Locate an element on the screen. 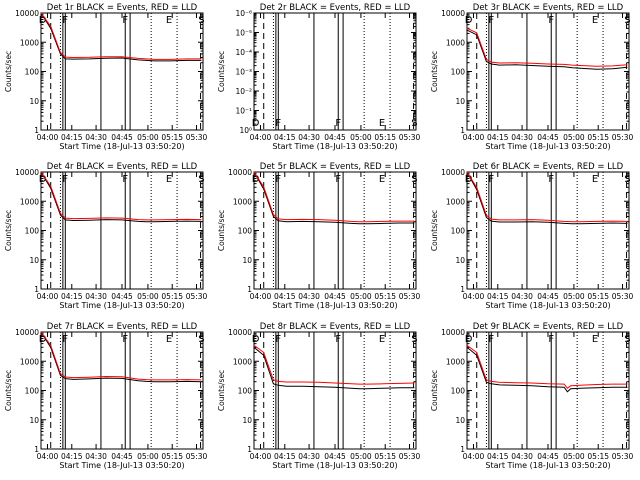 Image resolution: width=640 pixels, height=480 pixels. chart-title: Det 2r BLACK = Events, RED = LLD is located at coordinates (335, 8).